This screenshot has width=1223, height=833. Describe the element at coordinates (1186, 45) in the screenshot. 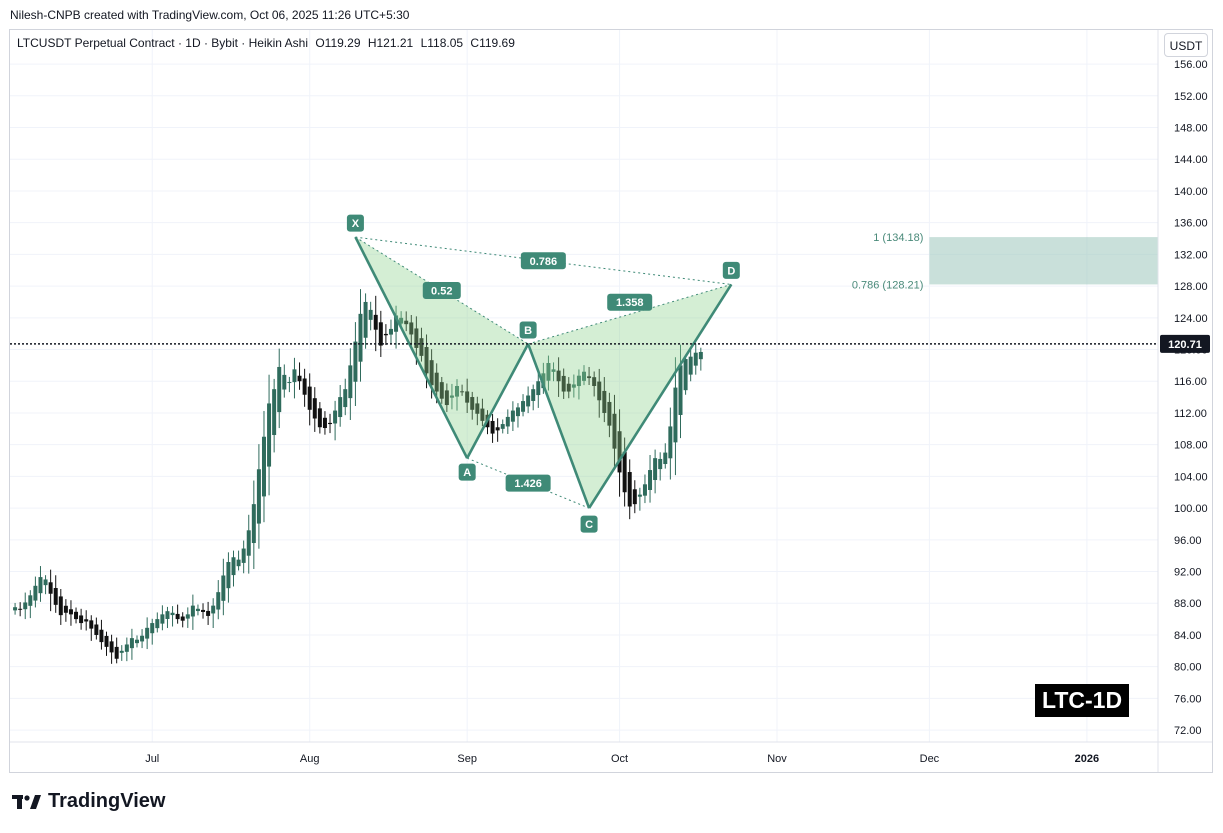

I see `currency-button: USDT` at that location.